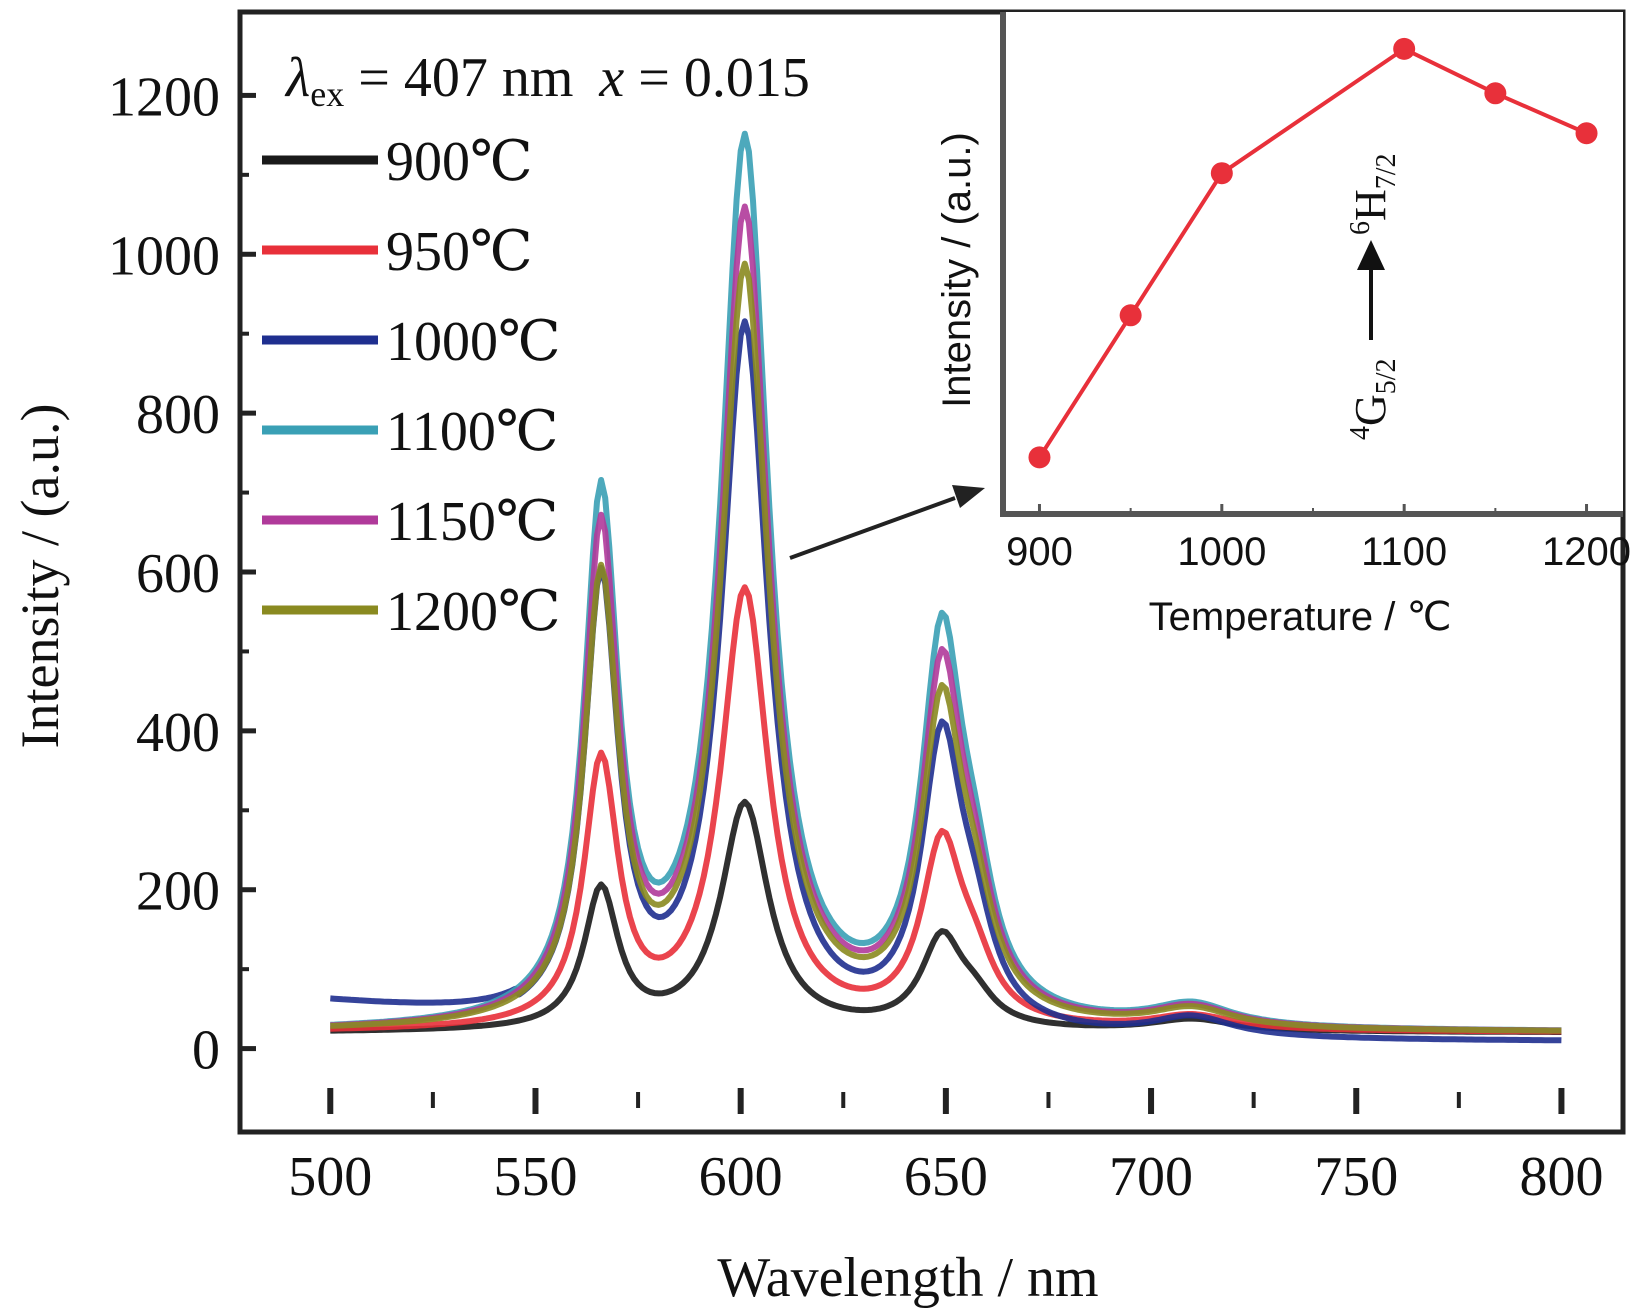 The width and height of the screenshot is (1635, 1314). I want to click on y-tick-label: 800, so click(178, 415).